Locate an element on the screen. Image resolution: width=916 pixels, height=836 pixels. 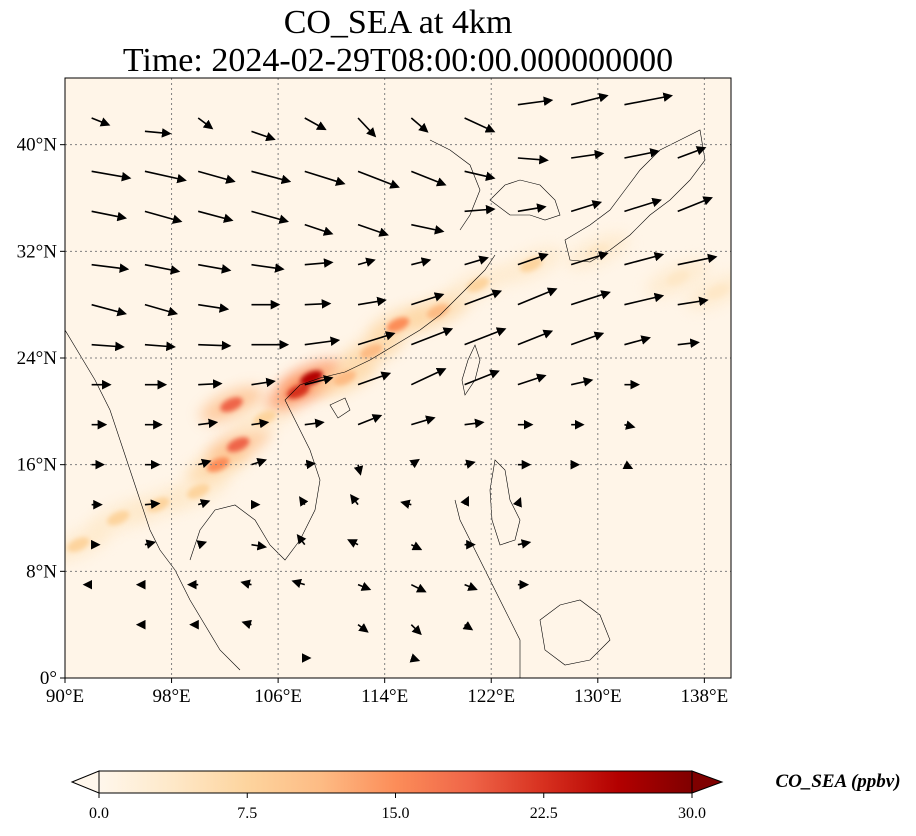
x-tick-label-6: 138°E is located at coordinates (705, 696).